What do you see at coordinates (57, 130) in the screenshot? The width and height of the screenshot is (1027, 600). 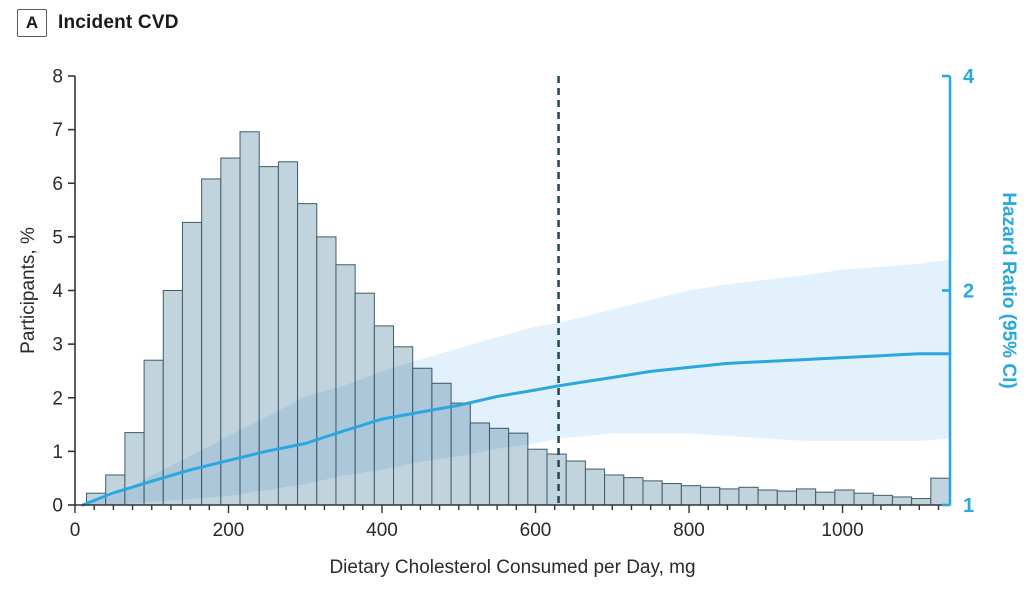 I see `axis-text: 7` at bounding box center [57, 130].